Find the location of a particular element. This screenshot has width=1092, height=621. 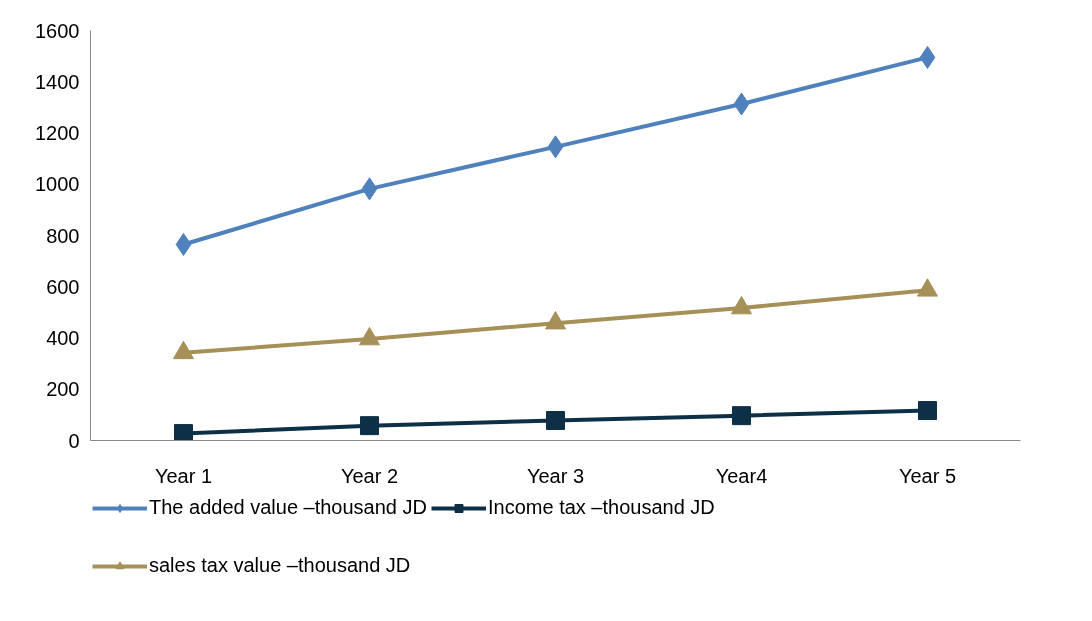

y-tick-label: 1600 is located at coordinates (57, 30).